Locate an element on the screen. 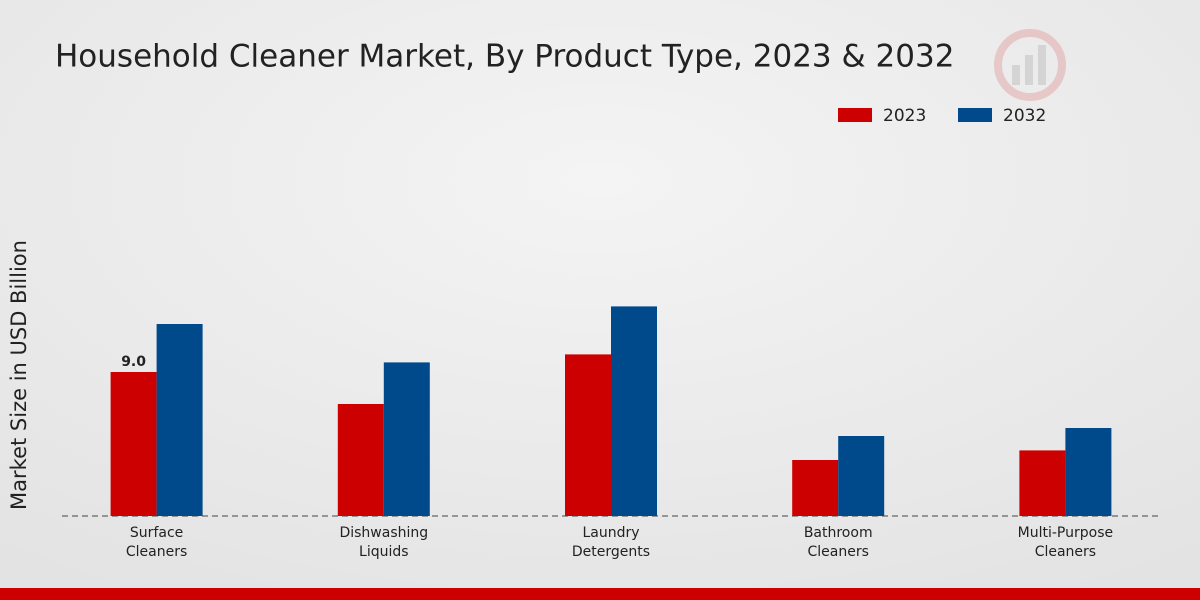 The width and height of the screenshot is (1200, 600). x-tick-label: Laundry Detergents is located at coordinates (611, 542).